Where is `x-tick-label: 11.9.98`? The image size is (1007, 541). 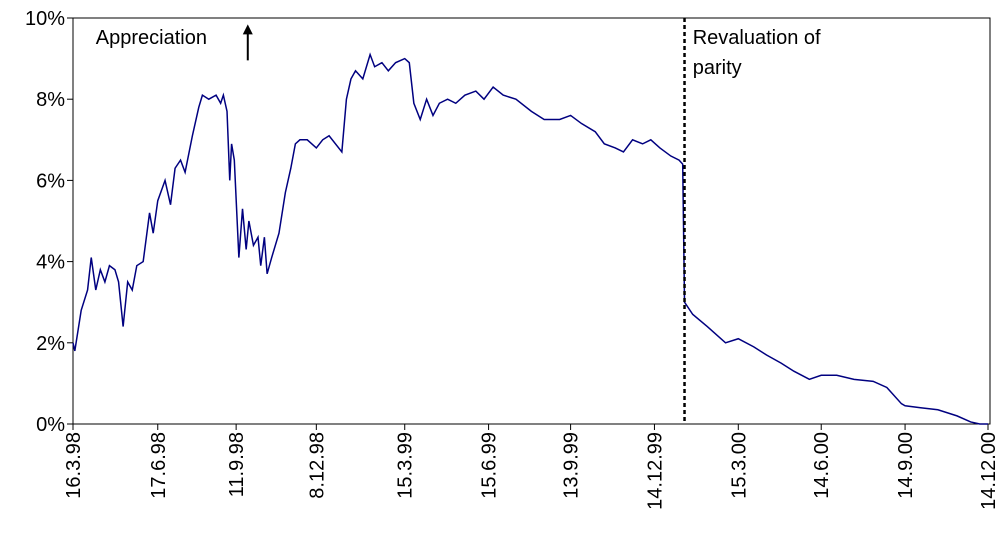
x-tick-label: 11.9.98 is located at coordinates (237, 464).